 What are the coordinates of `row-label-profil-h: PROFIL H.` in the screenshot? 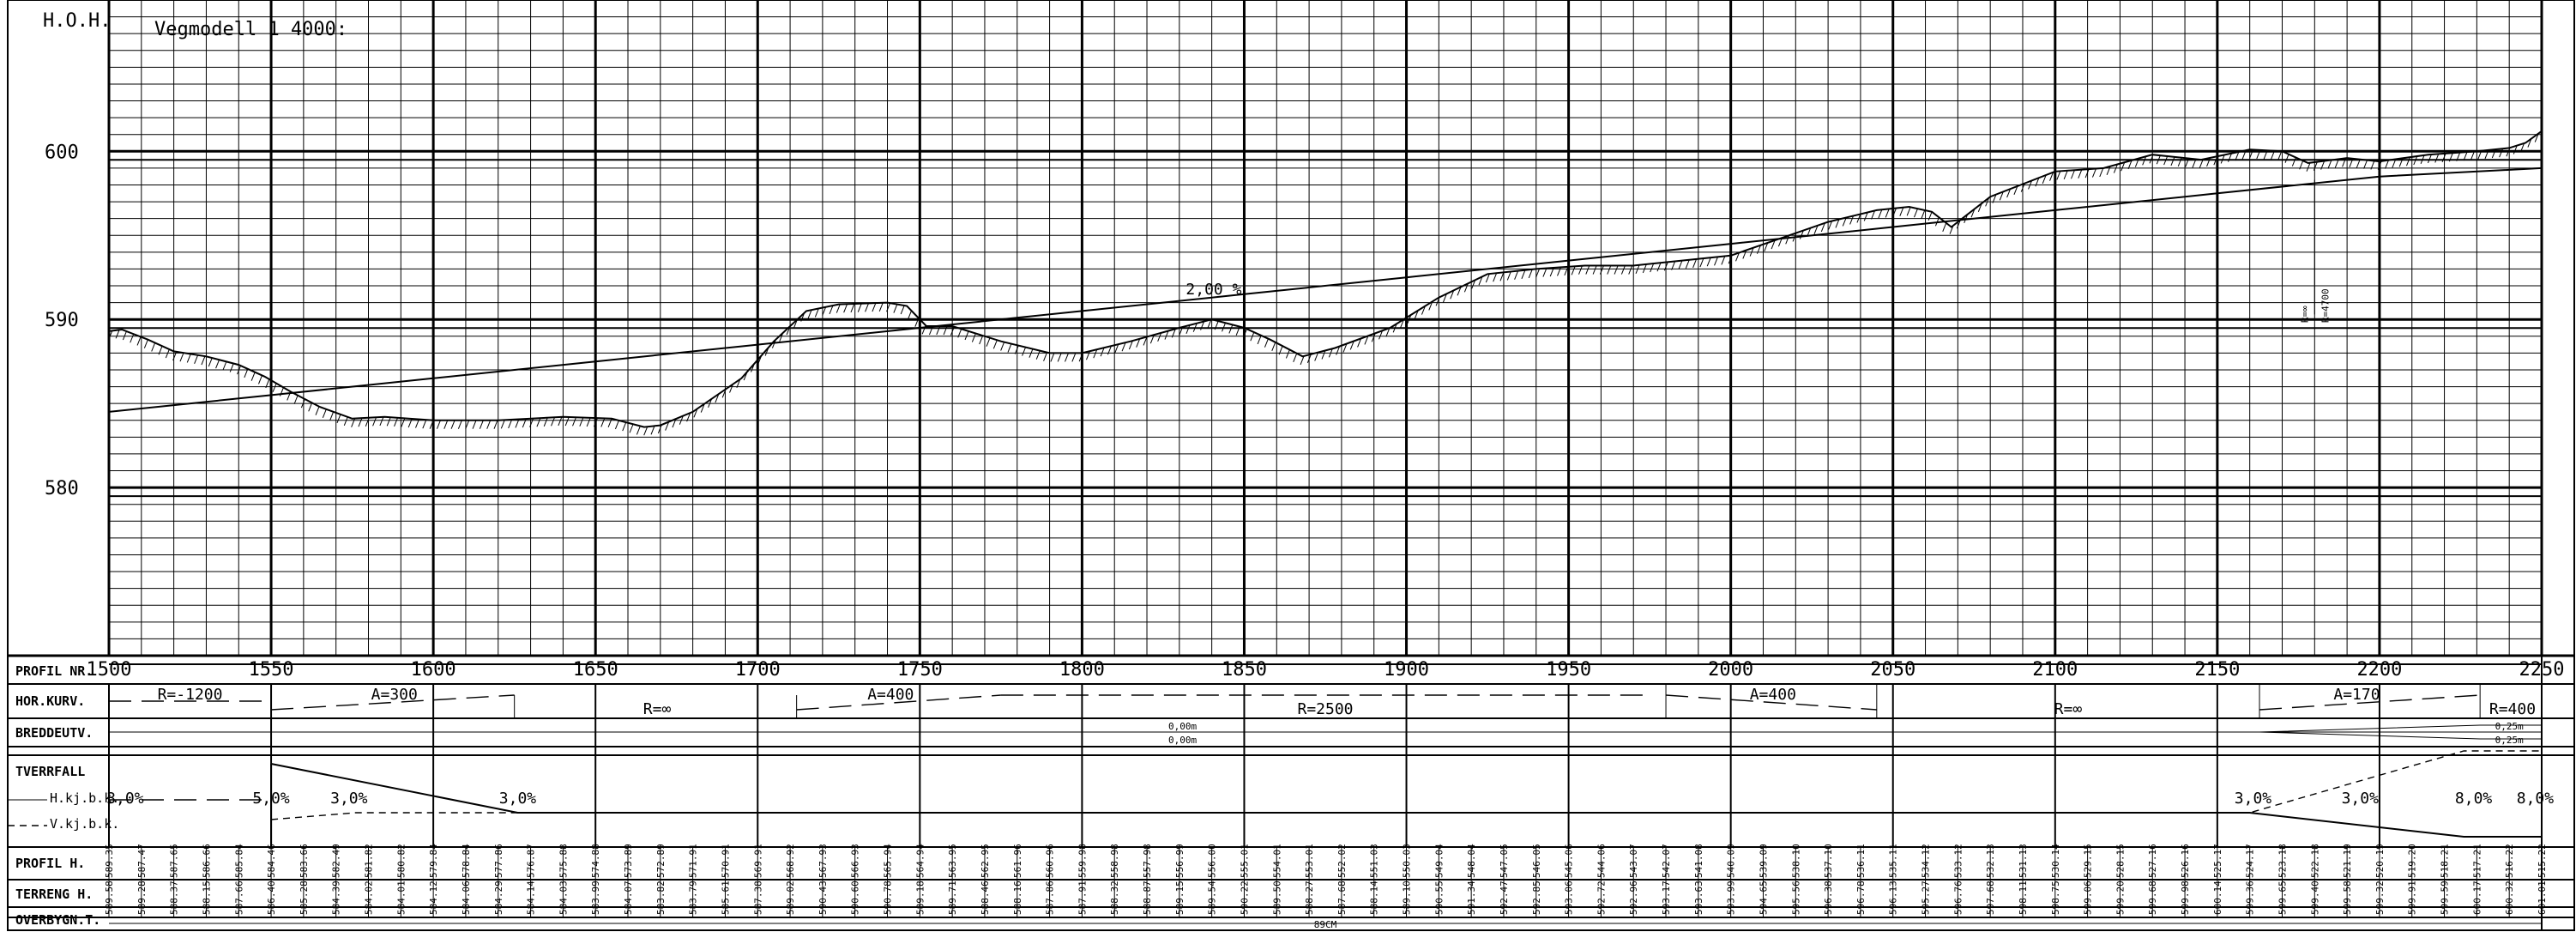 It's located at (50, 863).